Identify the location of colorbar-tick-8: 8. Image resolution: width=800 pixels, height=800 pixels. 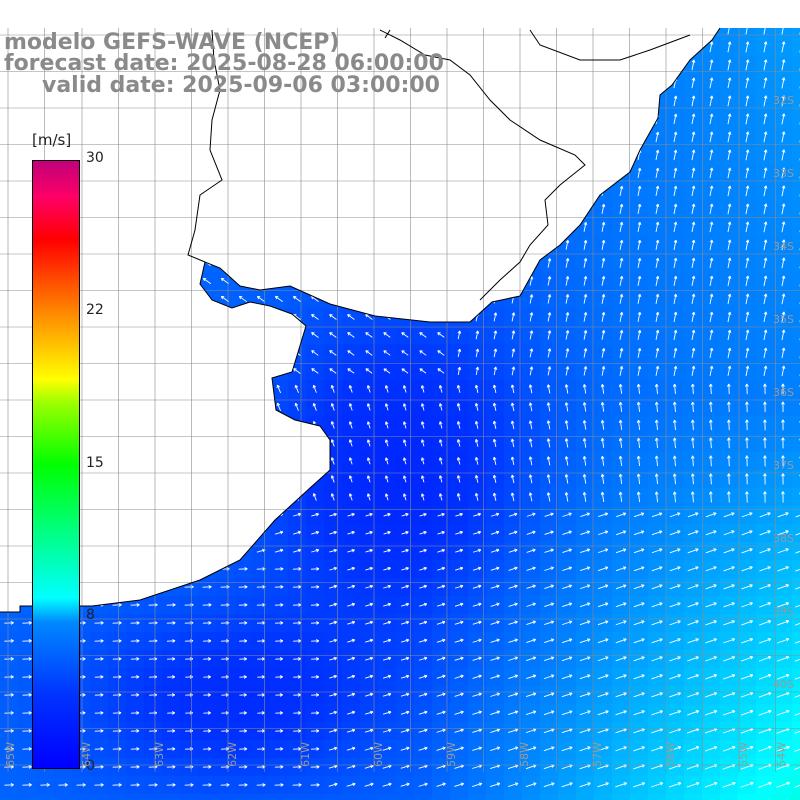
(90, 615).